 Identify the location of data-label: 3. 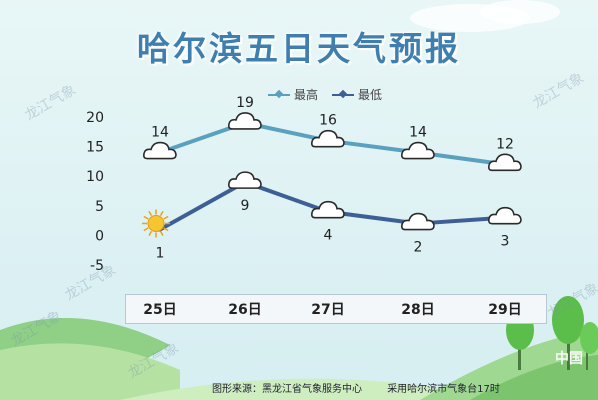
(505, 242).